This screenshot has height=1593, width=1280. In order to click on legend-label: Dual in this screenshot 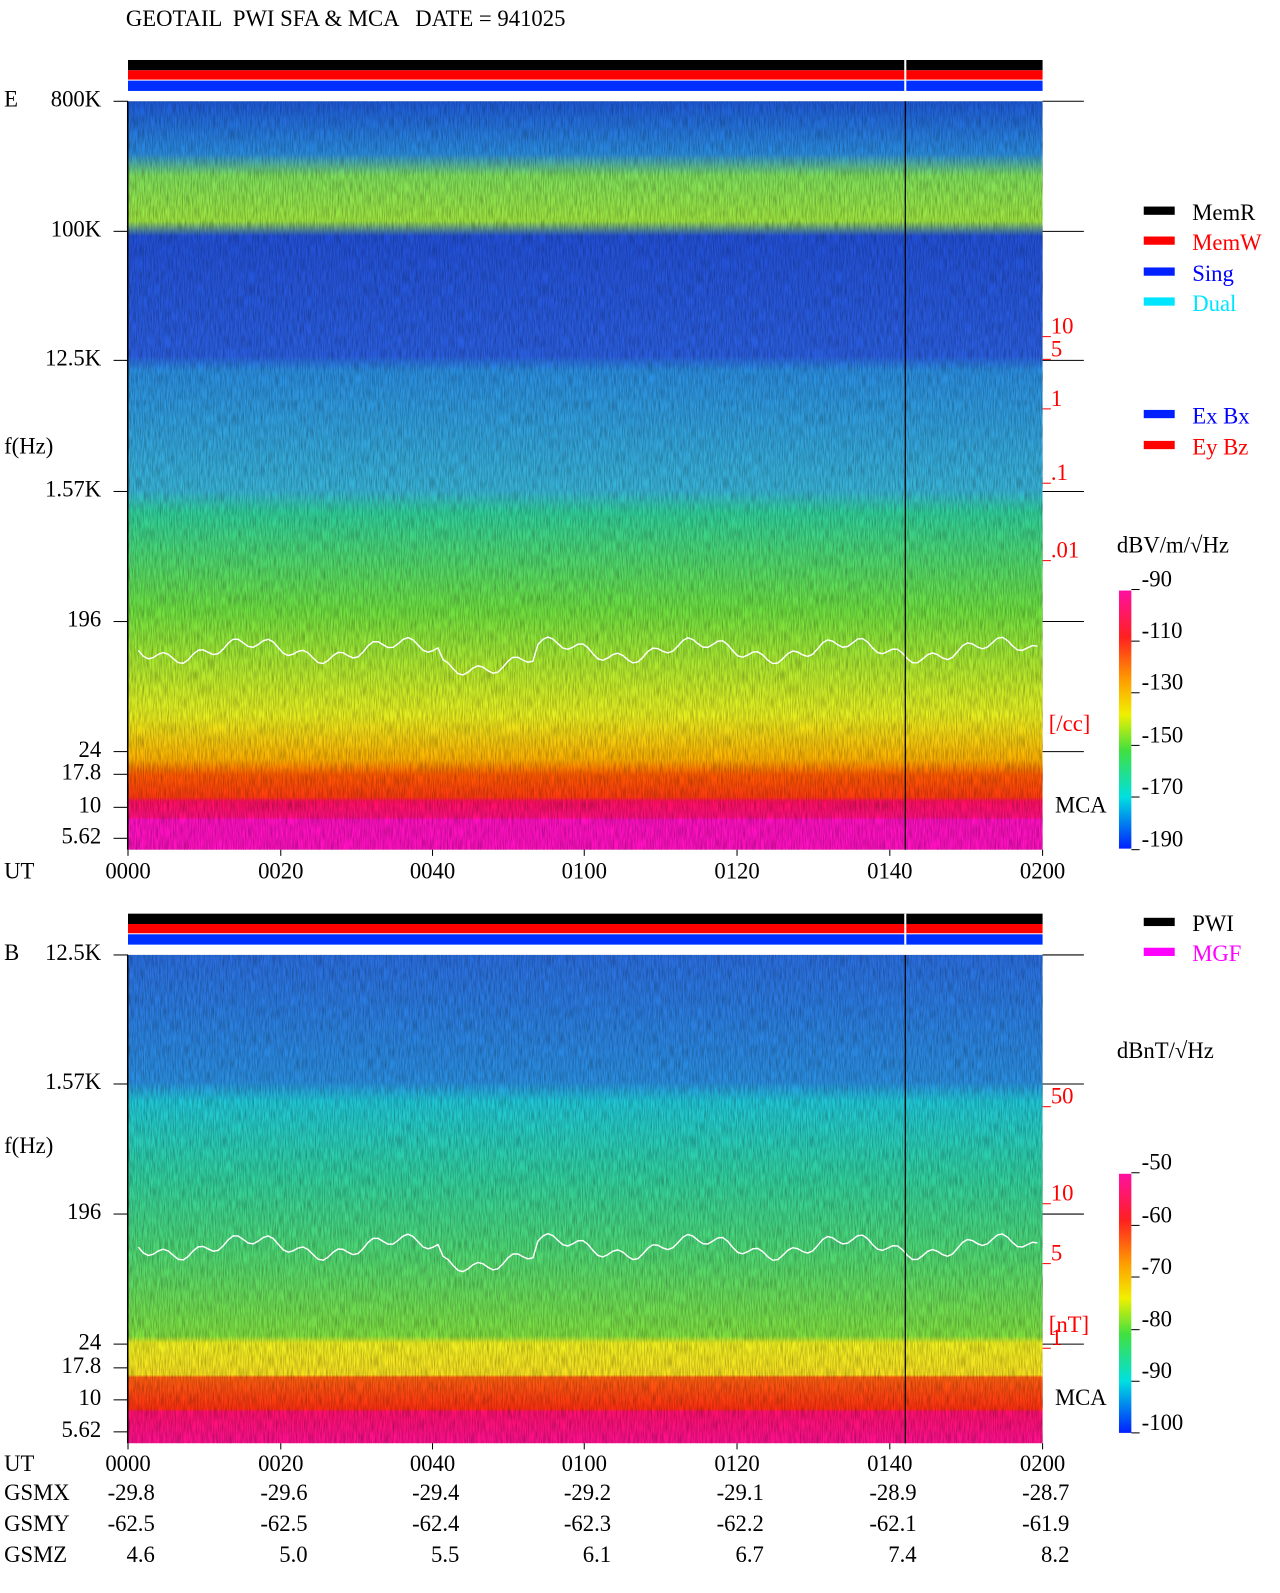, I will do `click(1214, 303)`.